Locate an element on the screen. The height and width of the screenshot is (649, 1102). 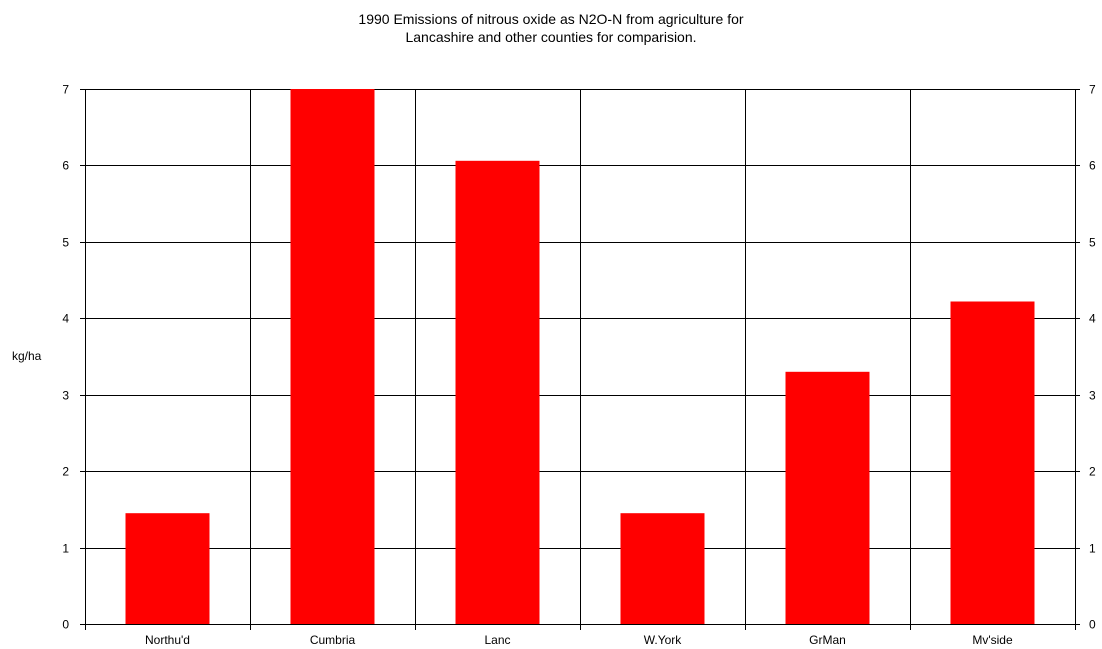
x-tick-label: Cumbria is located at coordinates (333, 640).